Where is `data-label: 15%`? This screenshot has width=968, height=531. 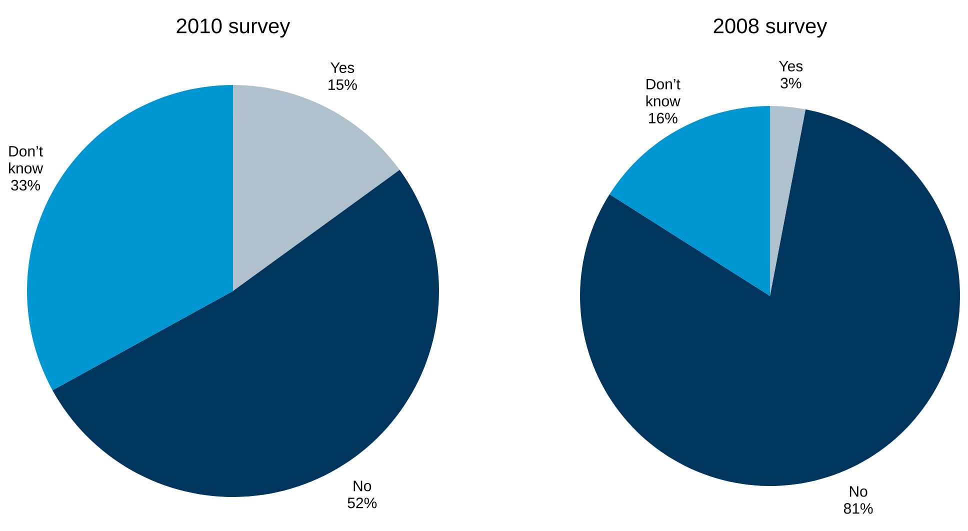
data-label: 15% is located at coordinates (342, 84).